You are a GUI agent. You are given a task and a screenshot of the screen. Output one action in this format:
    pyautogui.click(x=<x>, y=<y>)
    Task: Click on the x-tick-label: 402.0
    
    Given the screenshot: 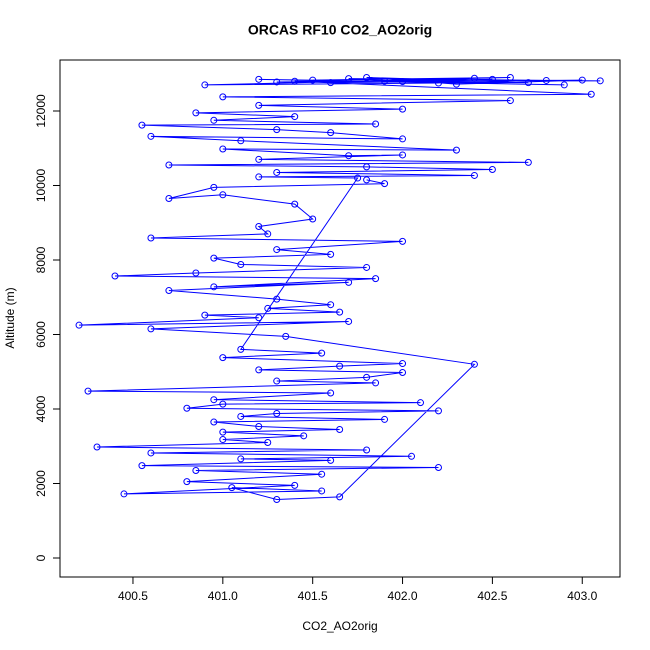 What is the action you would take?
    pyautogui.click(x=403, y=596)
    